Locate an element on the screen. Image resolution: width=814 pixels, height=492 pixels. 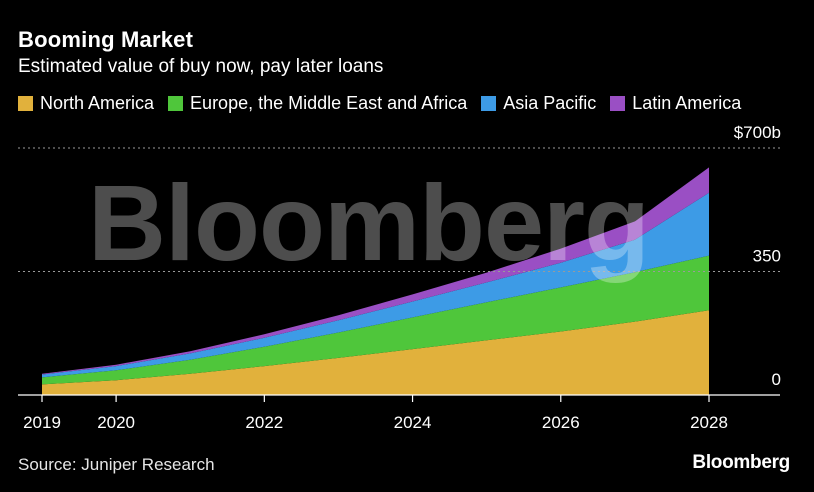
legend-item-emea: Europe, the Middle East and Africa is located at coordinates (317, 103).